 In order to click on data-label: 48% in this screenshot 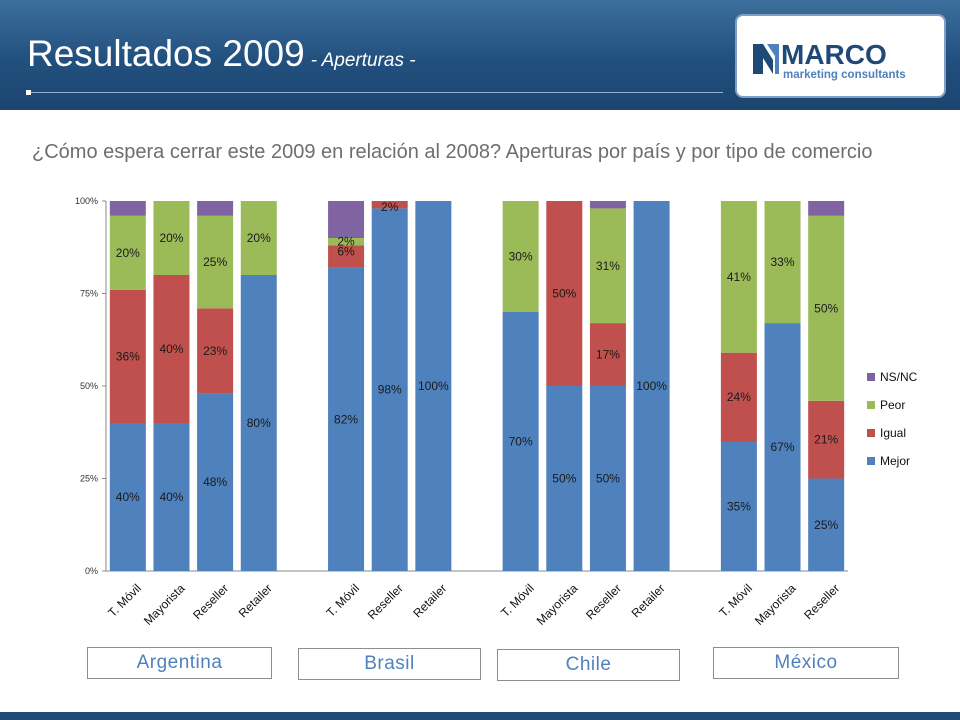, I will do `click(215, 482)`.